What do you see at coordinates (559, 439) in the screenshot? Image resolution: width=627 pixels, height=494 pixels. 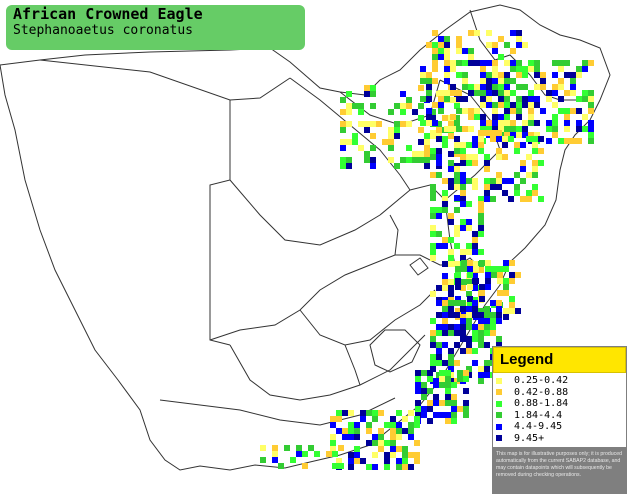 I see `legend-item: 9.45+` at bounding box center [559, 439].